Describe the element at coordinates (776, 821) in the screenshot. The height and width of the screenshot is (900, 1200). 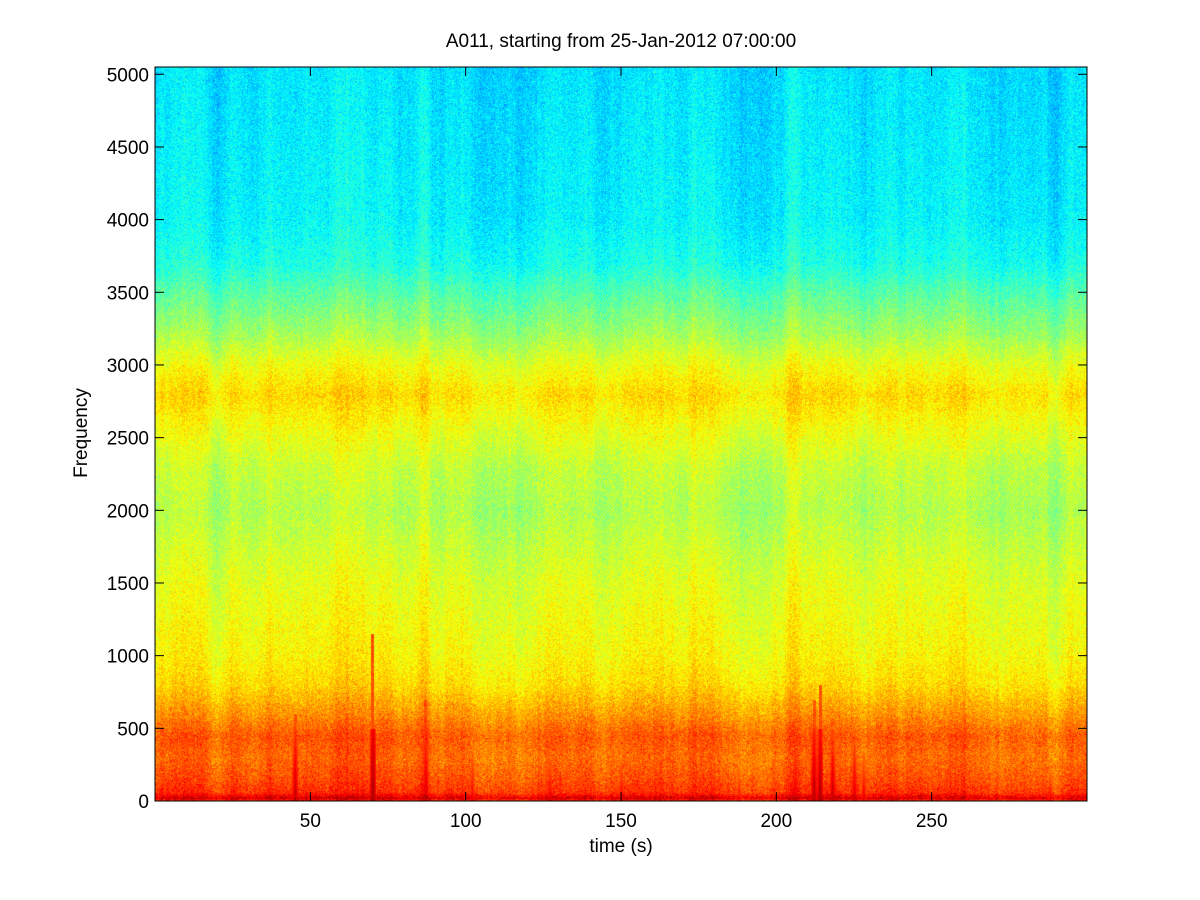
I see `x-tick-label: 200` at that location.